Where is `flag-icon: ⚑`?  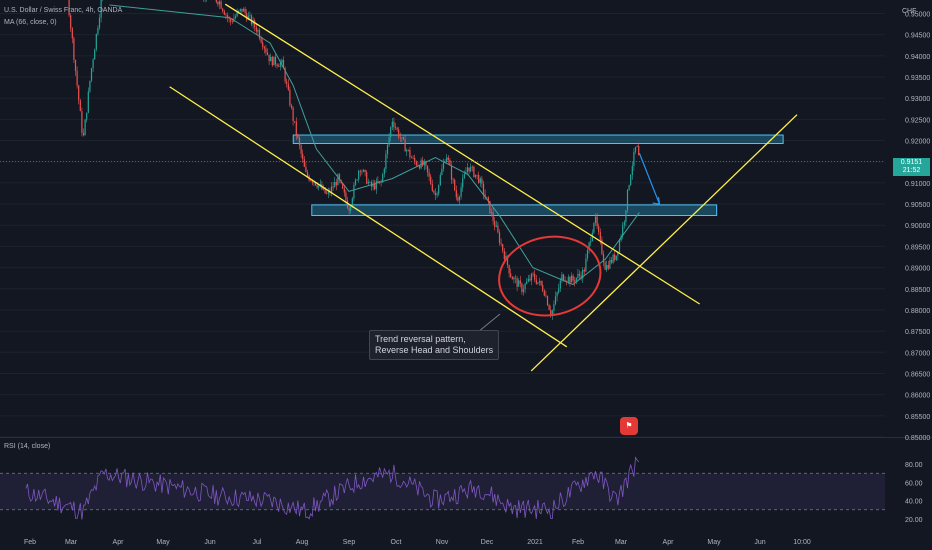
flag-icon: ⚑ is located at coordinates (629, 426).